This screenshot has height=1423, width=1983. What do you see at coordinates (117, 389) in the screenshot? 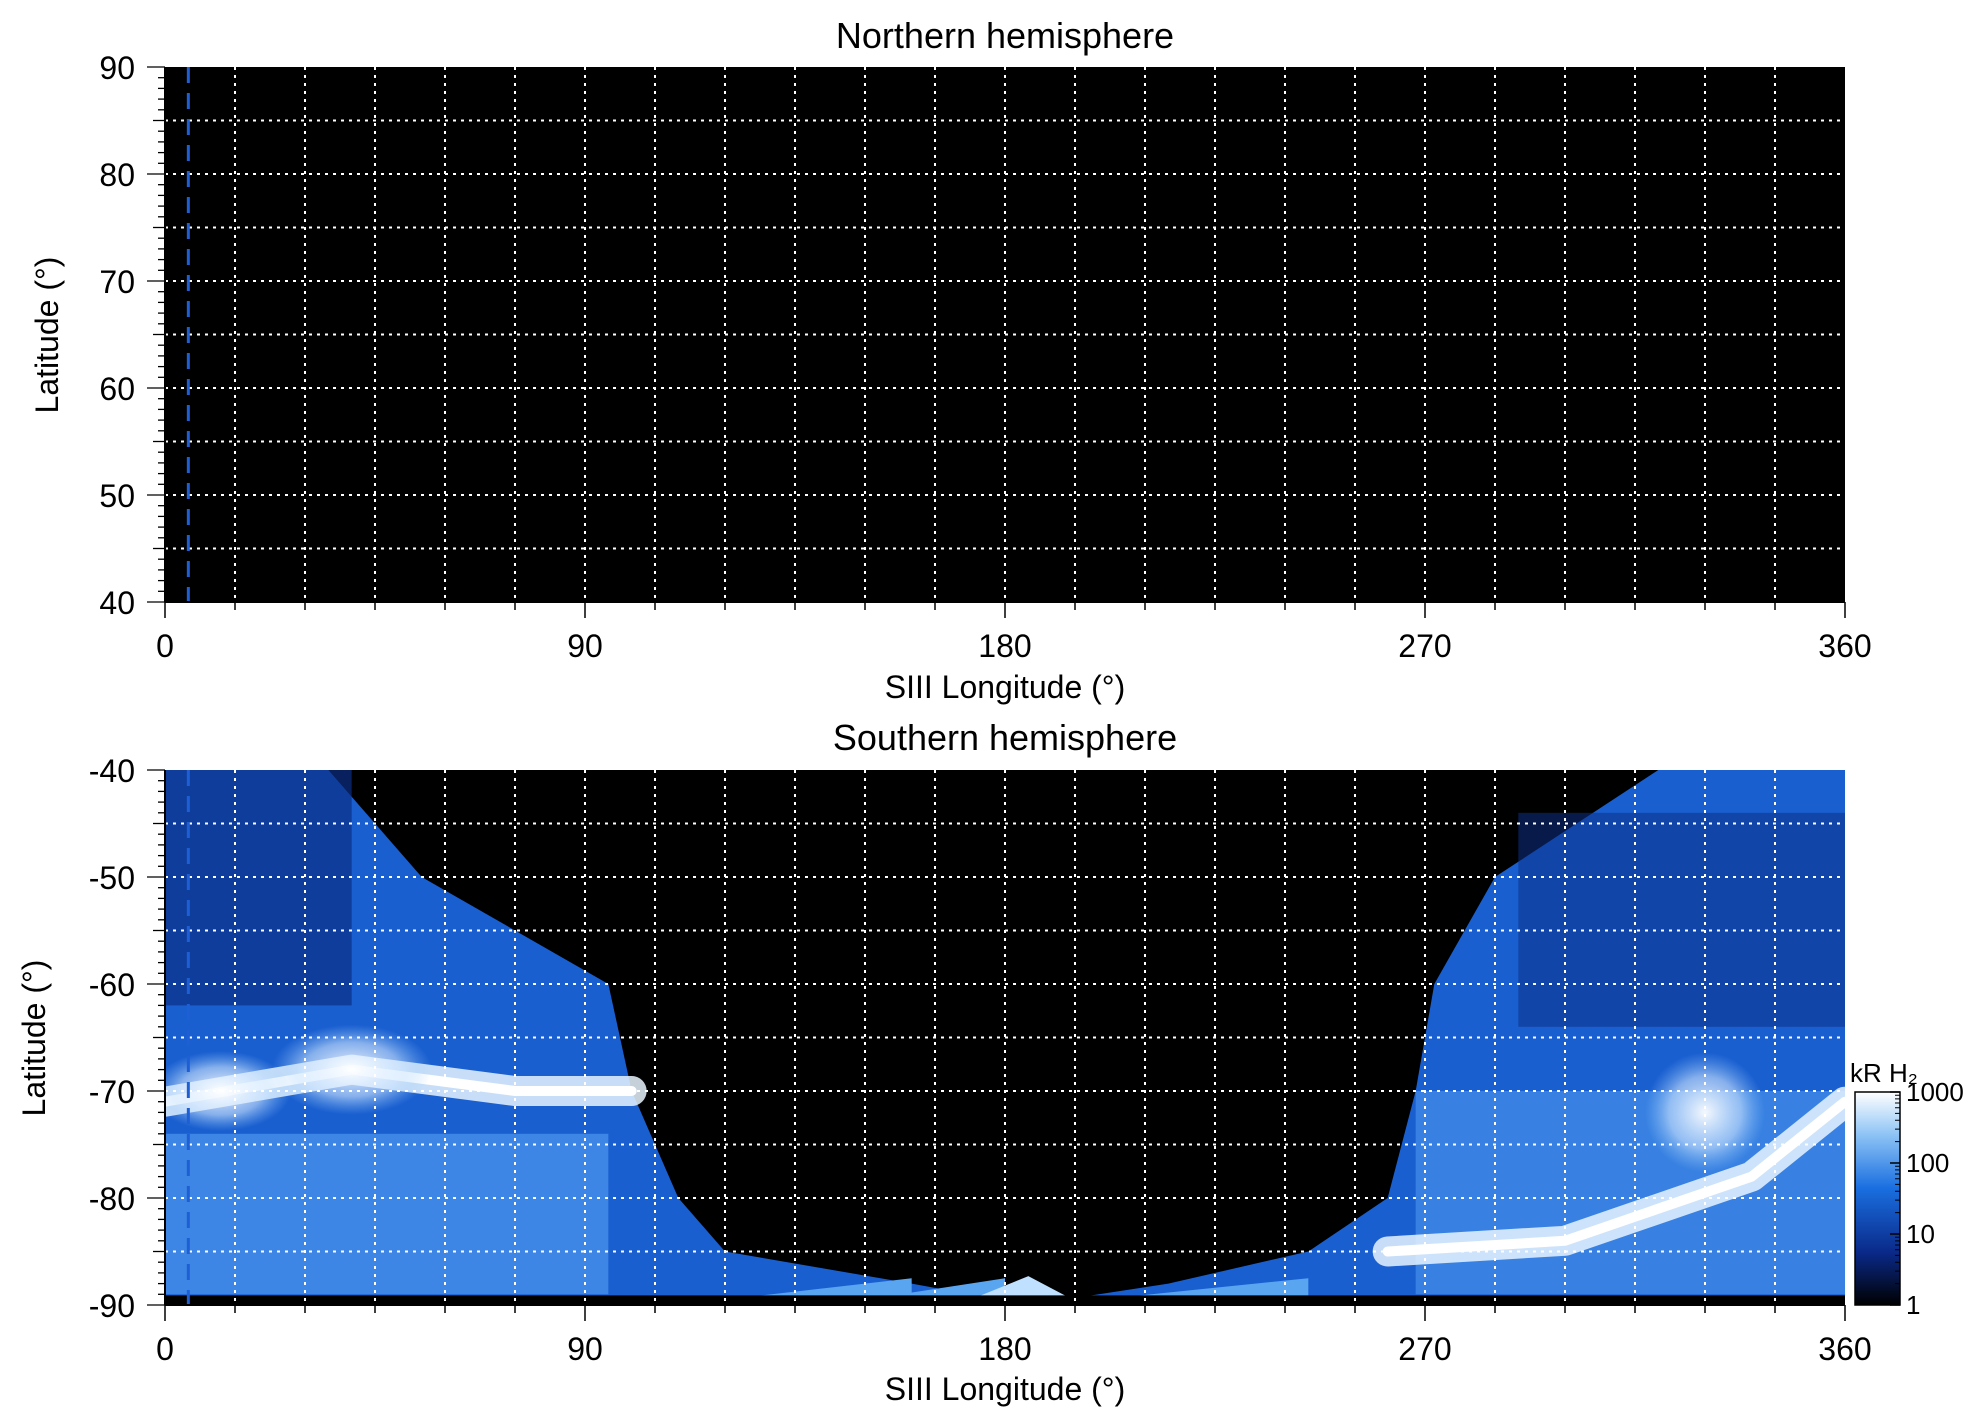
I see `y-tick-label: 60` at bounding box center [117, 389].